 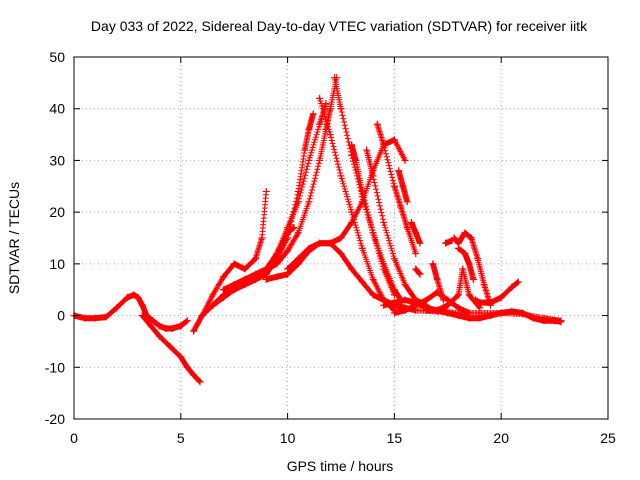 What do you see at coordinates (14, 238) in the screenshot?
I see `y-axis-label: SDTVAR / TECUs` at bounding box center [14, 238].